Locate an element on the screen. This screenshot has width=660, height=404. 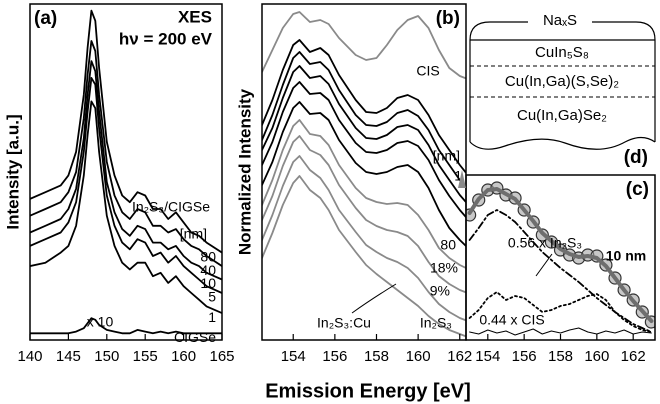
panel-label: (d) is located at coordinates (636, 157).